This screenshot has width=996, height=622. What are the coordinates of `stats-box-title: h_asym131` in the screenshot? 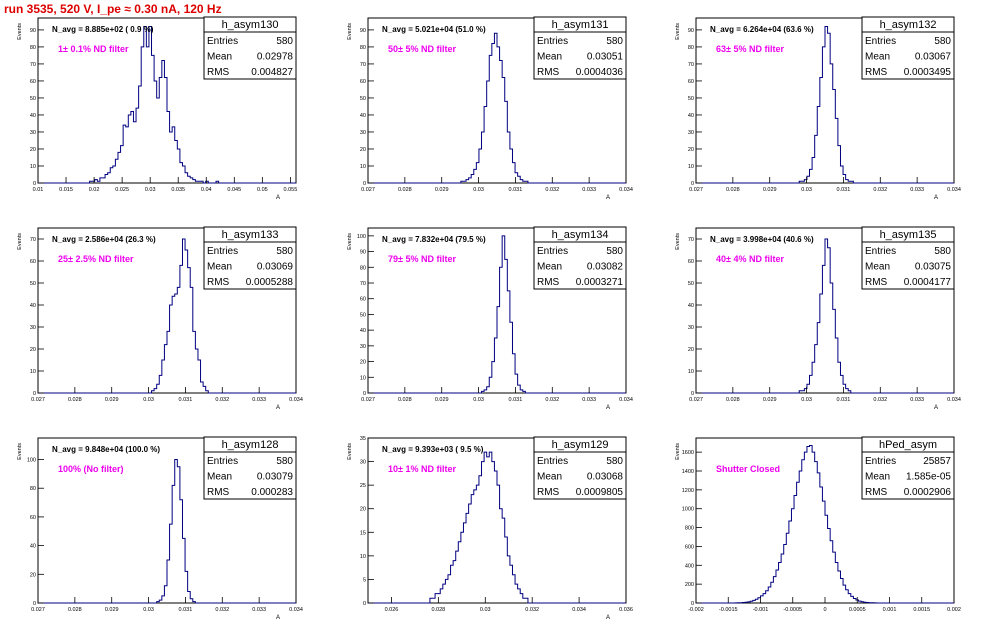 It's located at (580, 25).